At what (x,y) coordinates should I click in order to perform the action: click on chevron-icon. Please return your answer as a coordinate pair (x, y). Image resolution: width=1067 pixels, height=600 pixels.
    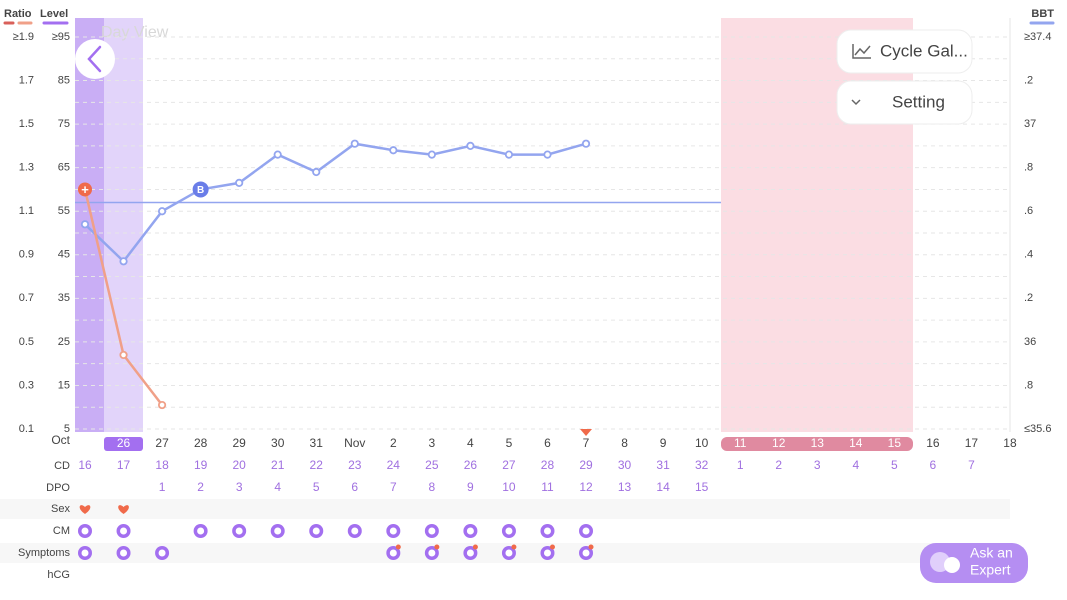
    Looking at the image, I should click on (856, 102).